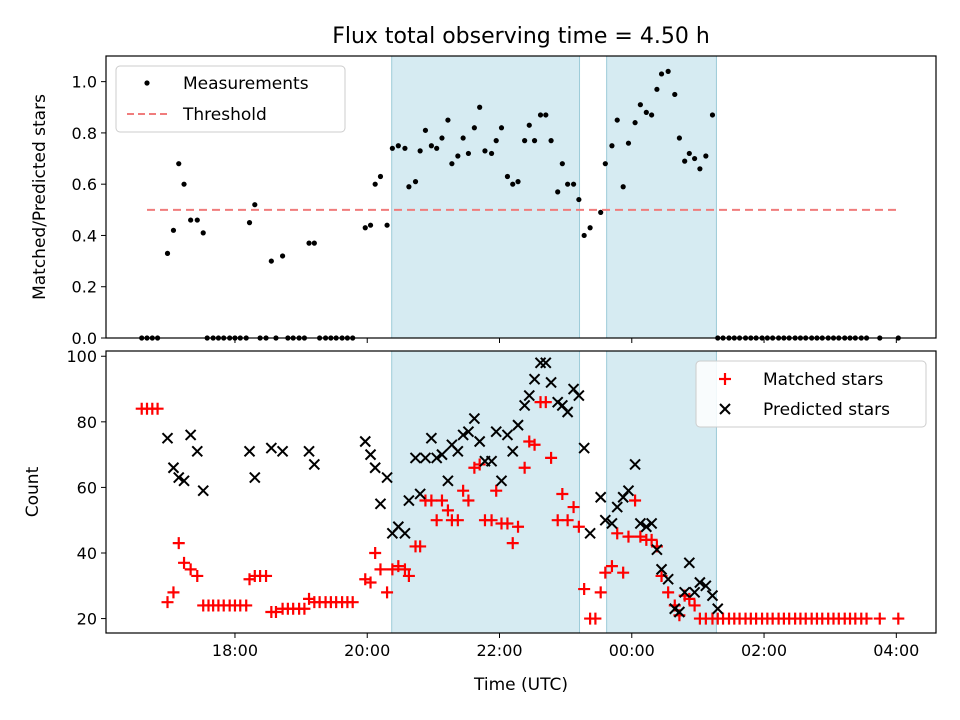 This screenshot has width=960, height=720. What do you see at coordinates (84, 235) in the screenshot?
I see `top-y-tick-label-2: 0.4` at bounding box center [84, 235].